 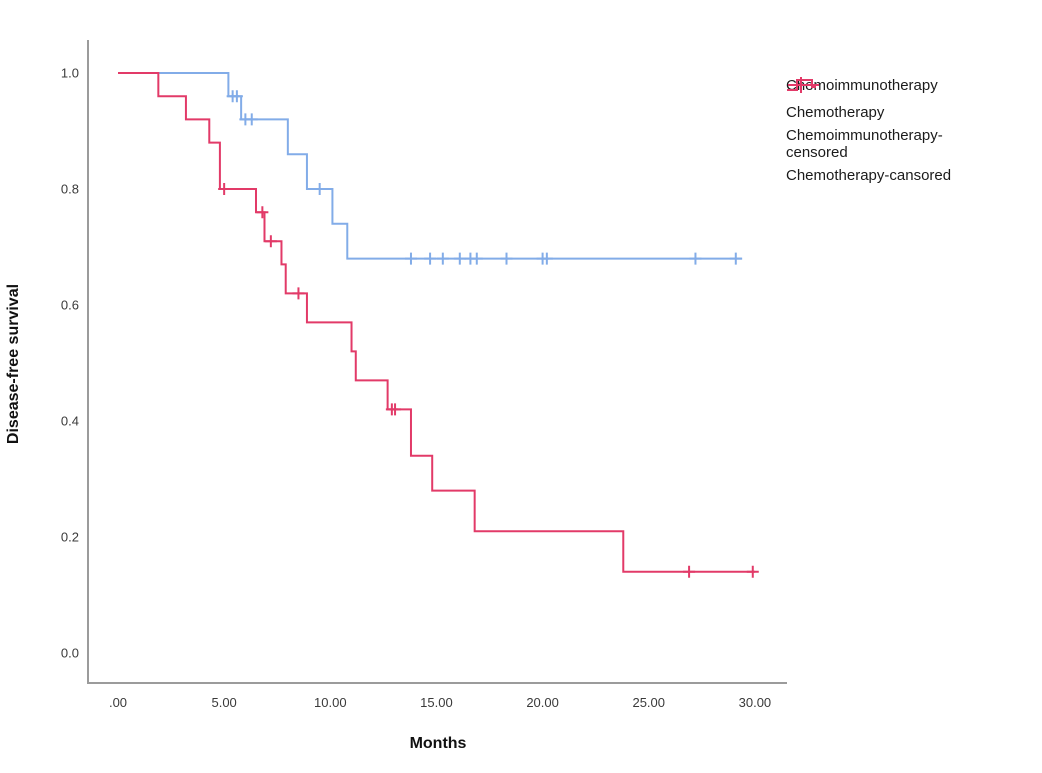 What do you see at coordinates (330, 702) in the screenshot?
I see `x-tick-label: 10.00` at bounding box center [330, 702].